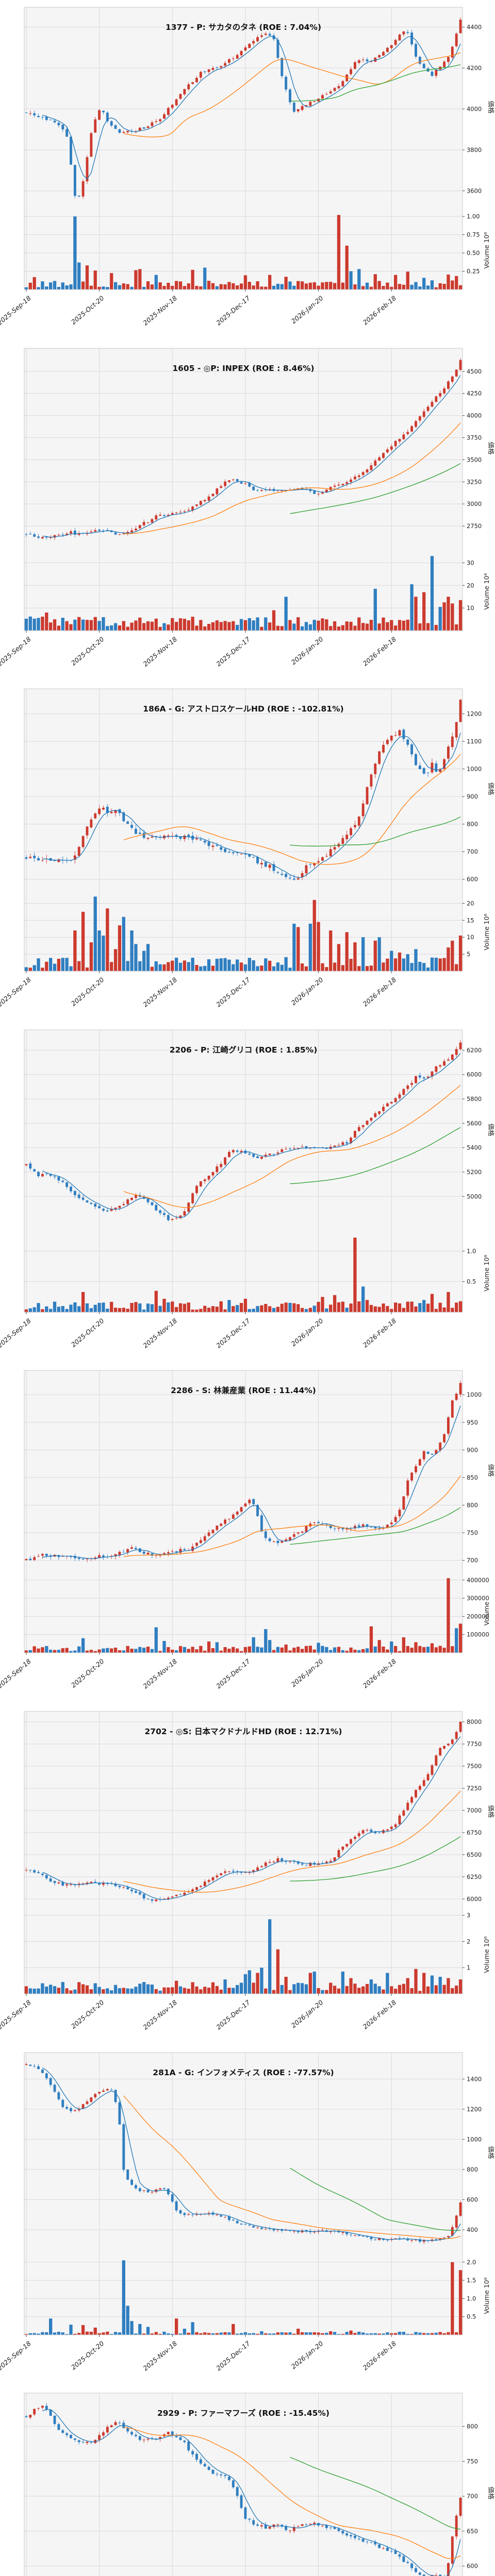 Image resolution: width=495 pixels, height=2576 pixels. Describe the element at coordinates (474, 1099) in the screenshot. I see `price-tick-label: 5800` at that location.